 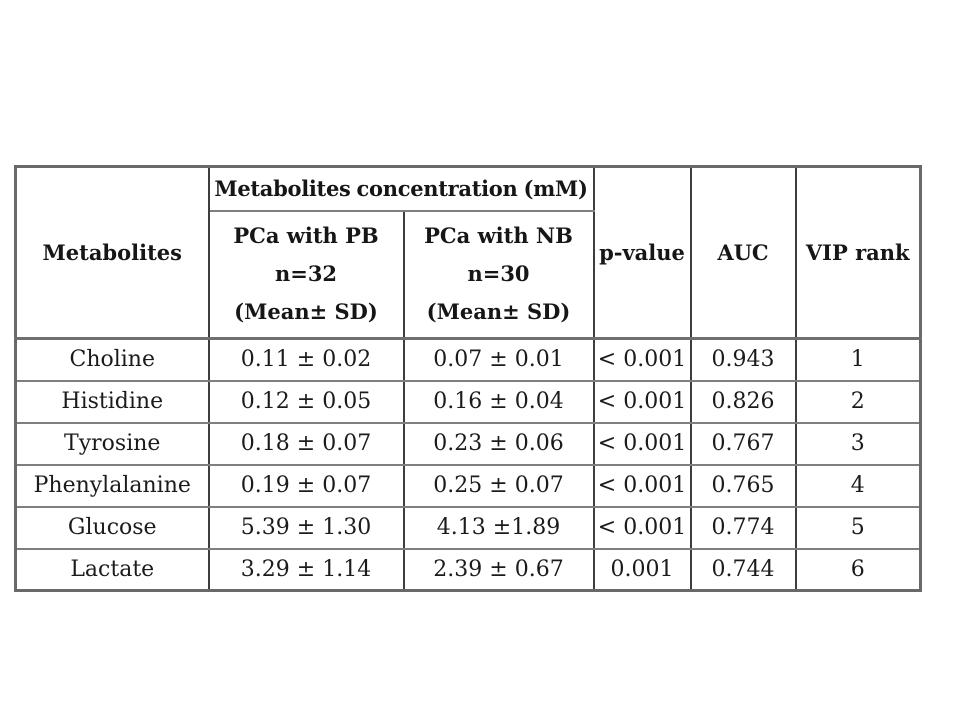 I want to click on pb-concentration-cell: 0.19 ± 0.07, so click(x=306, y=485).